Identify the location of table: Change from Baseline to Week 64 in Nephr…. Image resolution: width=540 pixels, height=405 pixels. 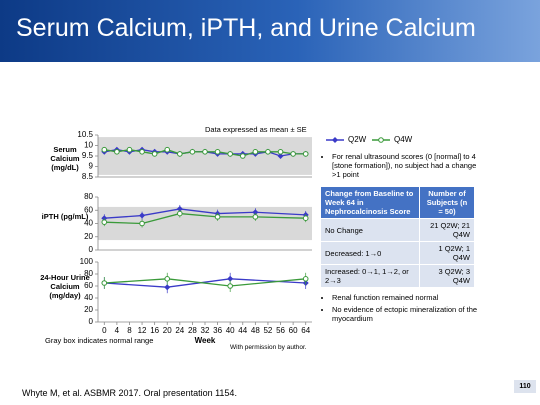
(397, 237).